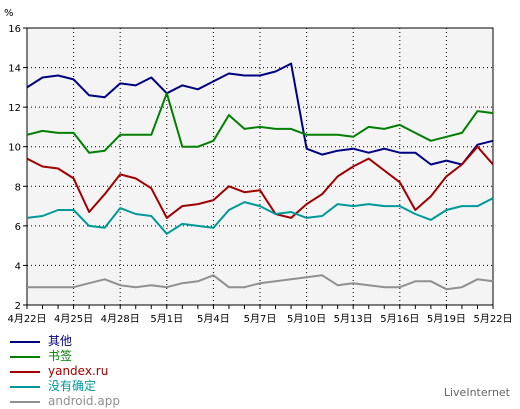  I want to click on x-tick-label: 5月7日, so click(260, 319).